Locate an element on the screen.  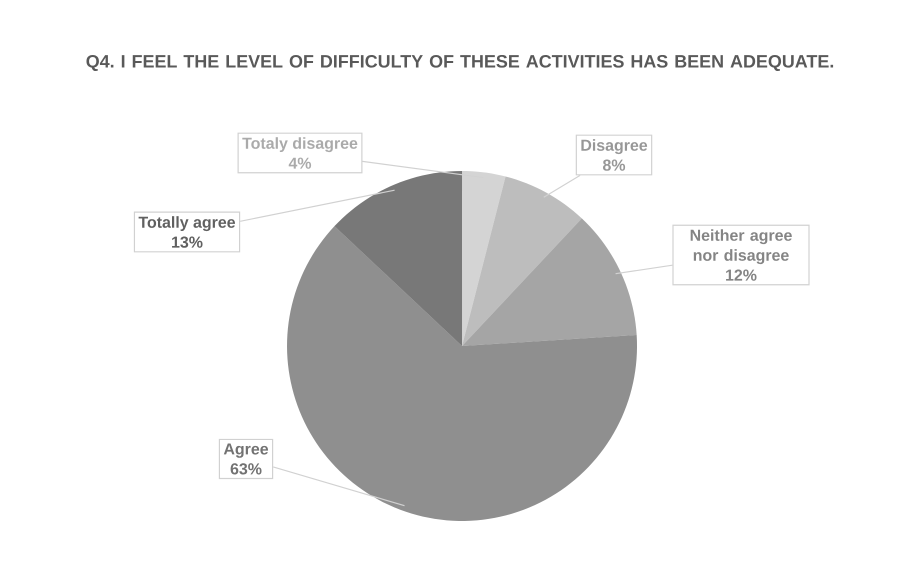
slice-label: Agree is located at coordinates (246, 450).